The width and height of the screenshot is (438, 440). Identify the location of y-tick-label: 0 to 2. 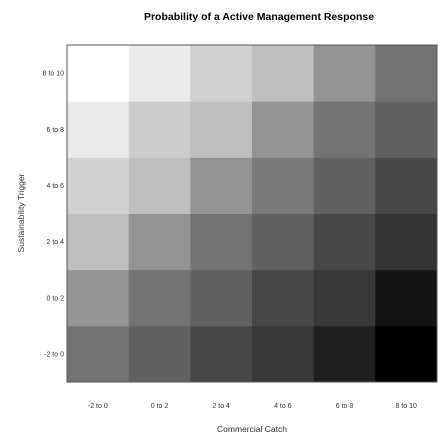
(55, 298).